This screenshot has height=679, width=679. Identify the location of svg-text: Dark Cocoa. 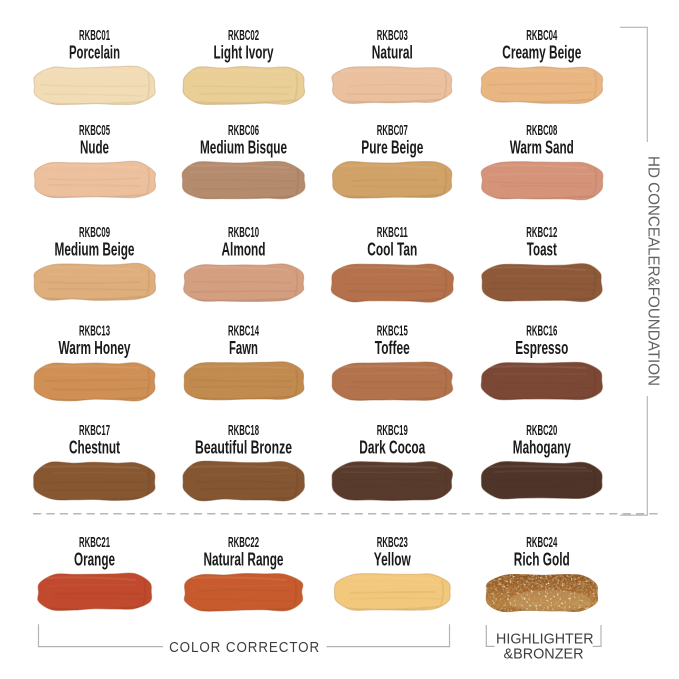
(392, 448).